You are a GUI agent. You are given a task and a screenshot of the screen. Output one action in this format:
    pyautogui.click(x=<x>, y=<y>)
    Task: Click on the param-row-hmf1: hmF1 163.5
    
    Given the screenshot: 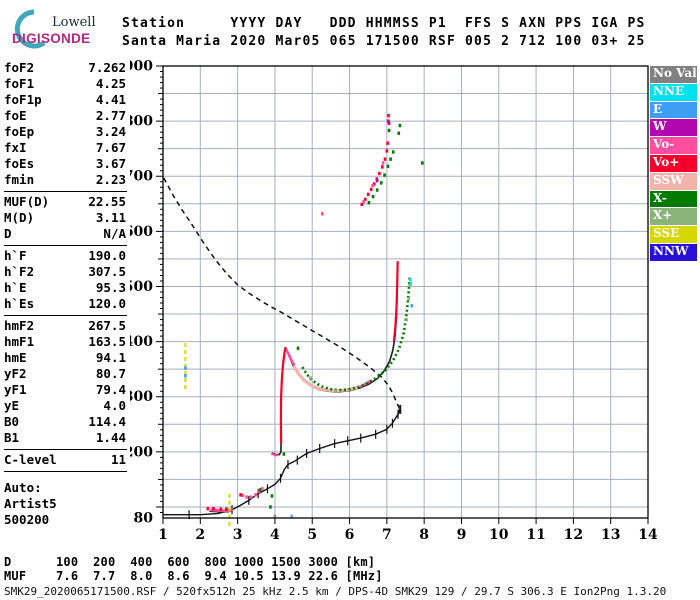 What is the action you would take?
    pyautogui.click(x=65, y=342)
    